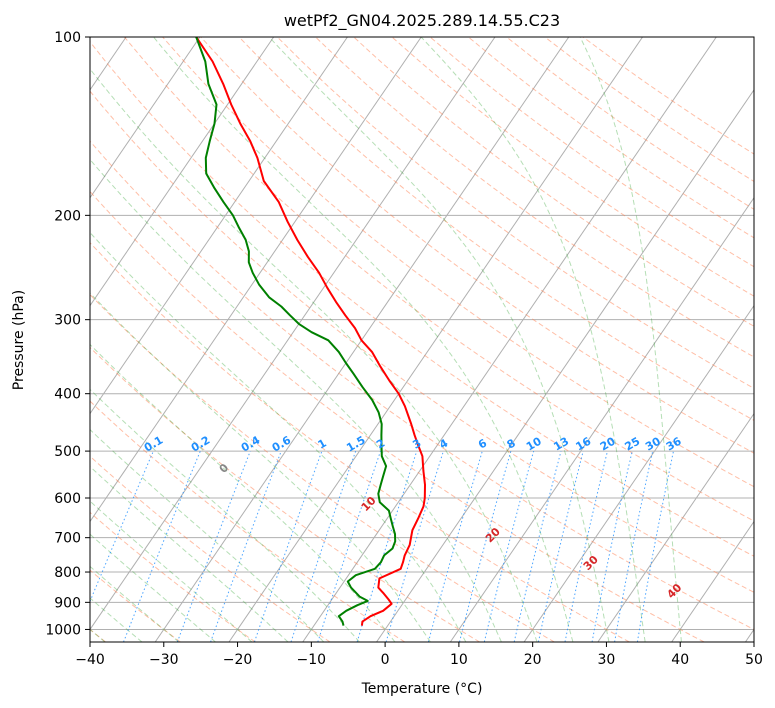  Describe the element at coordinates (67, 499) in the screenshot. I see `y-tick-label: 600` at that location.